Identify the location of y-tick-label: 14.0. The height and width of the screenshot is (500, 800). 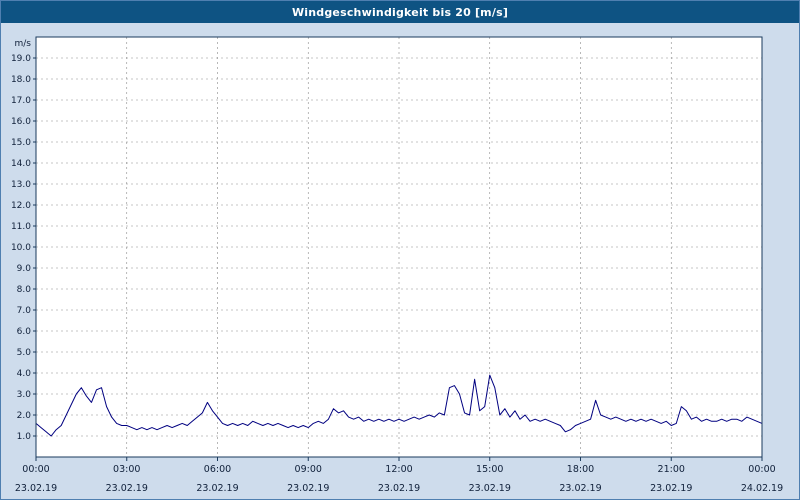
(21, 164).